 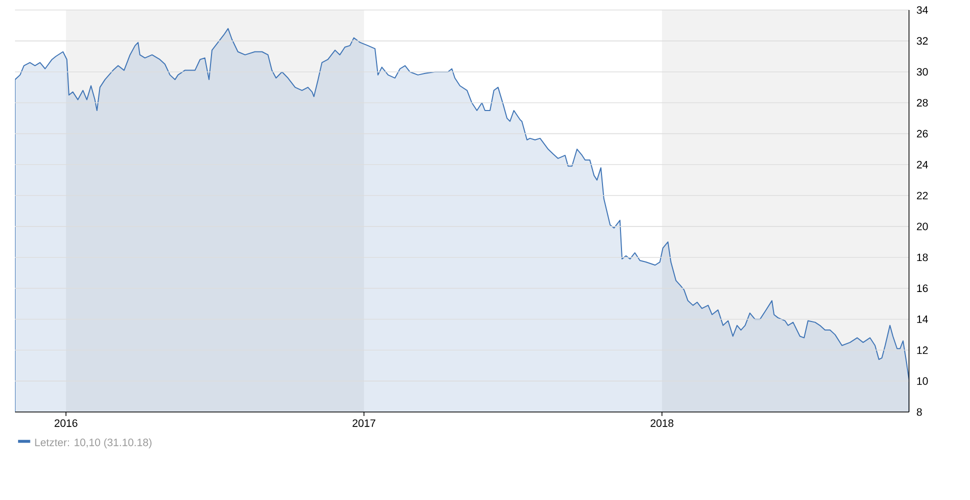 I want to click on x-tick-label: 2018, so click(x=662, y=423).